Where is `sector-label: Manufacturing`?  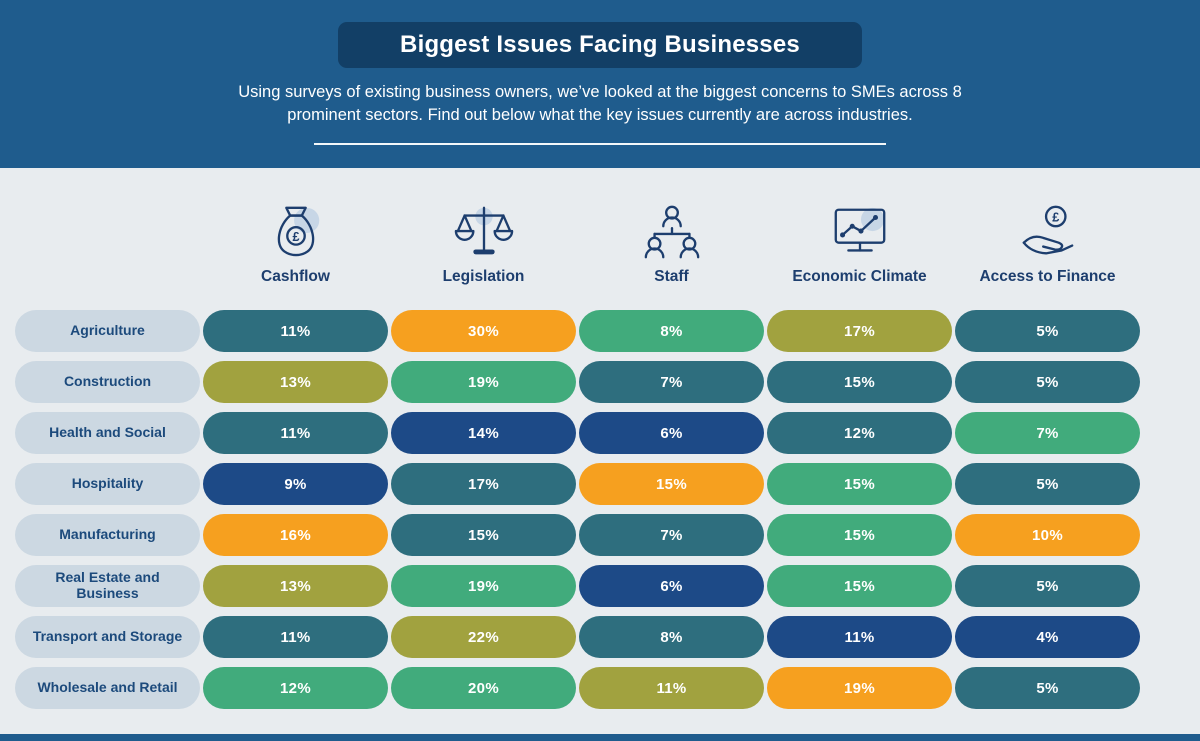 sector-label: Manufacturing is located at coordinates (107, 535).